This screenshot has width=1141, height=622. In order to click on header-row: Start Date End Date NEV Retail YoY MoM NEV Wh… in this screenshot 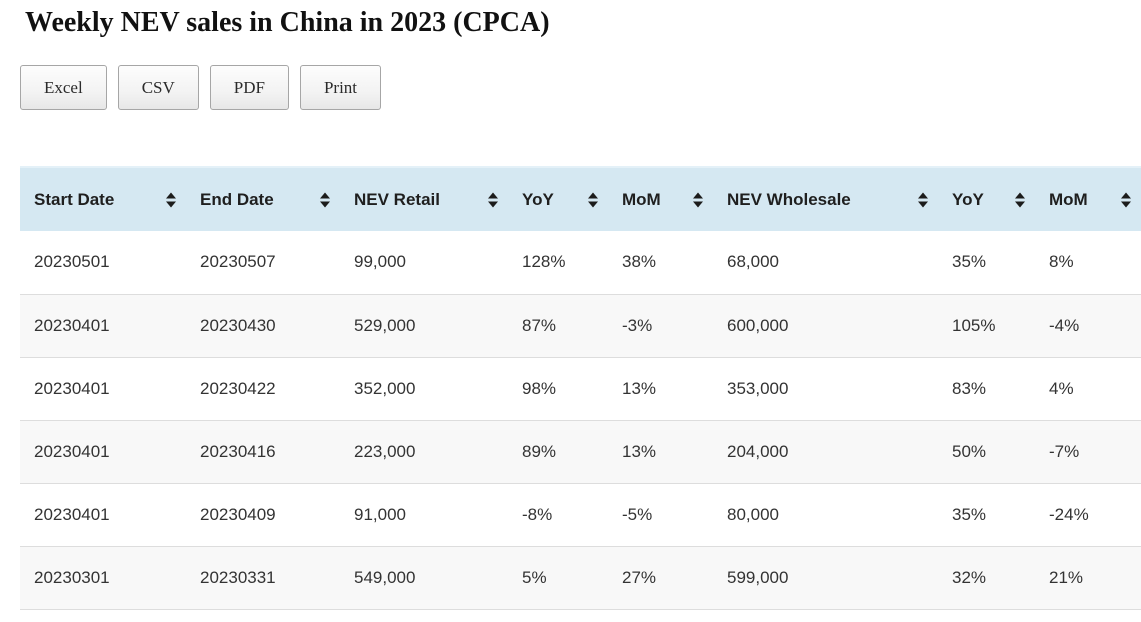, I will do `click(580, 198)`.